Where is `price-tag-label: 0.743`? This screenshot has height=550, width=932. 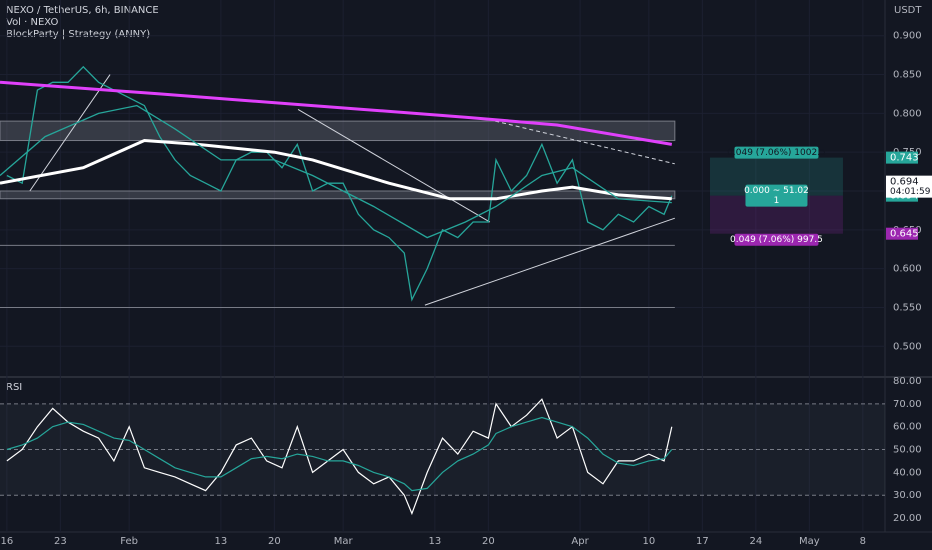 price-tag-label: 0.743 is located at coordinates (904, 158).